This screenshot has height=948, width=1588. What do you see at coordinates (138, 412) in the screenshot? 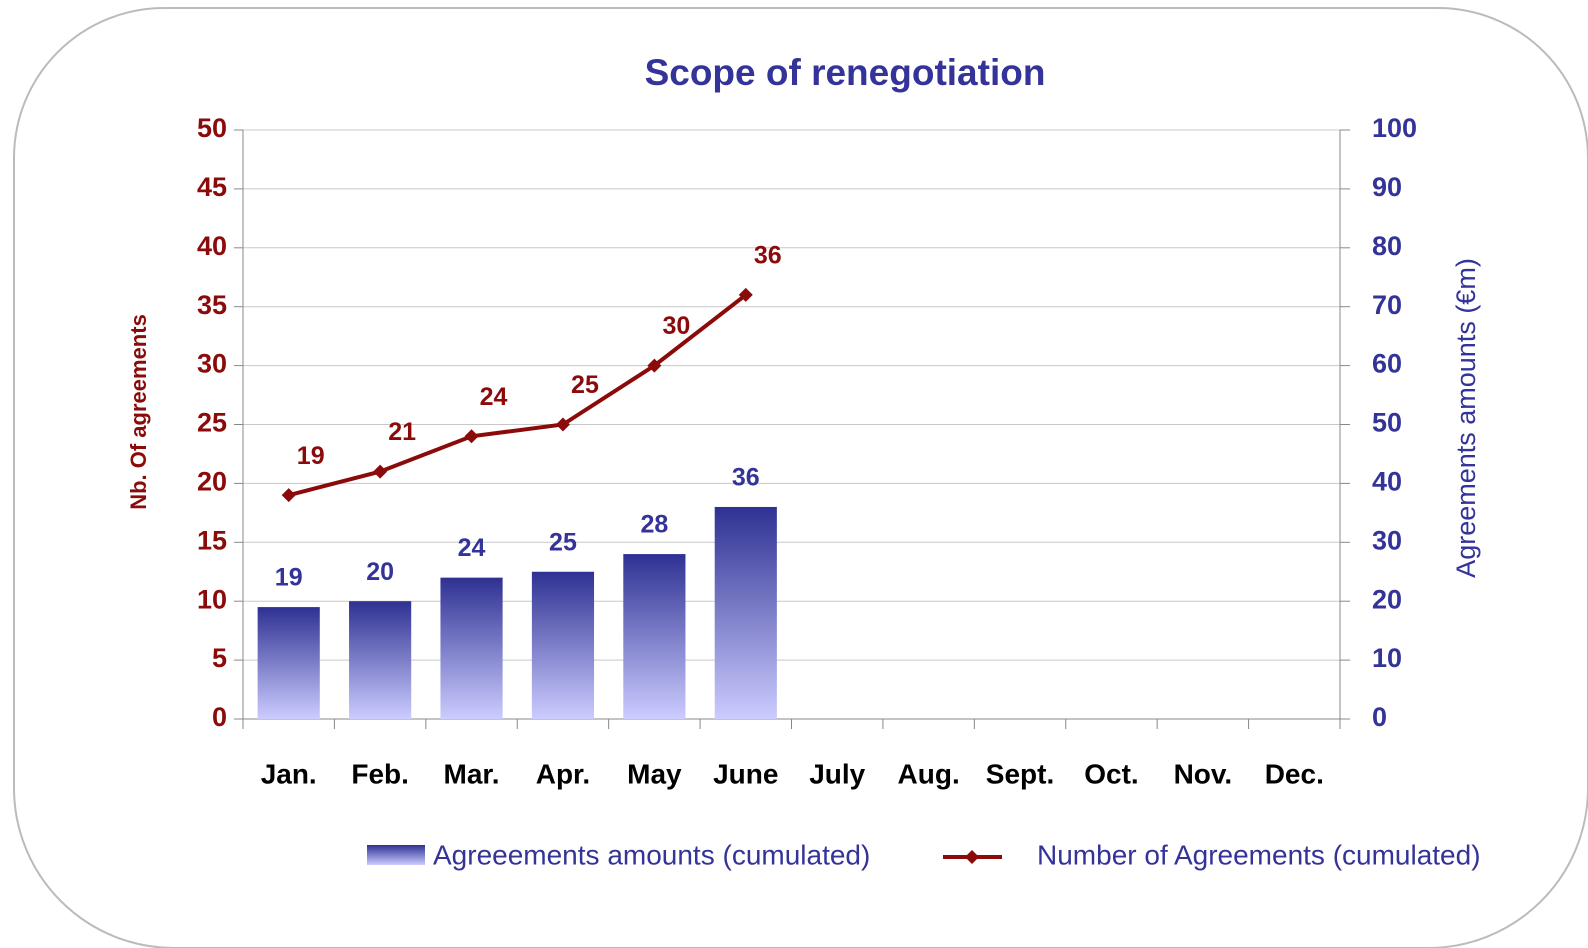
I see `y-axis-title: Nb. Of agreements` at bounding box center [138, 412].